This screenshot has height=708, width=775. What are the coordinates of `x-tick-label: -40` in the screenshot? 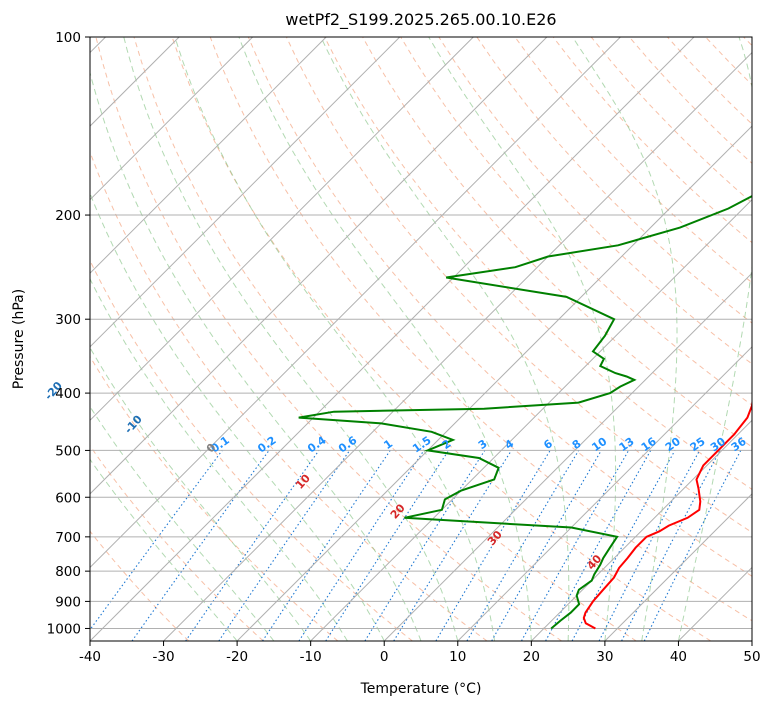 It's located at (90, 657).